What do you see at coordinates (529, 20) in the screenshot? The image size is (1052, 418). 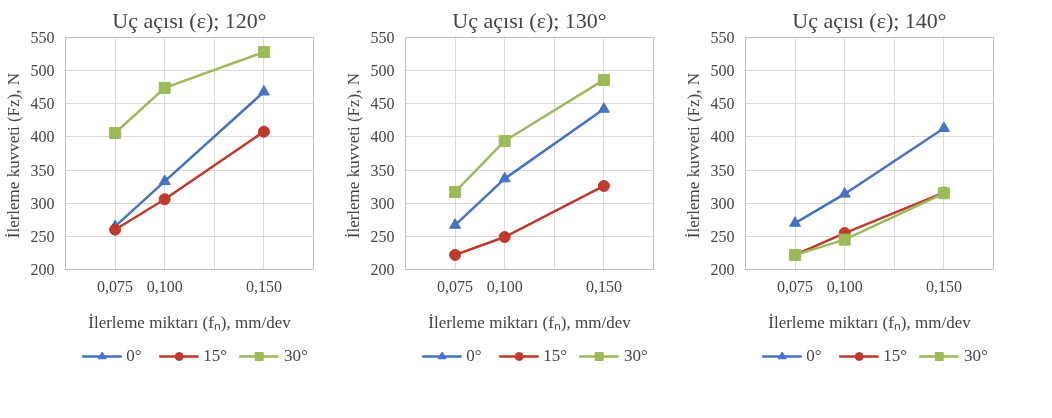 I see `chart-title: Uç açısı (ε); 130°` at bounding box center [529, 20].